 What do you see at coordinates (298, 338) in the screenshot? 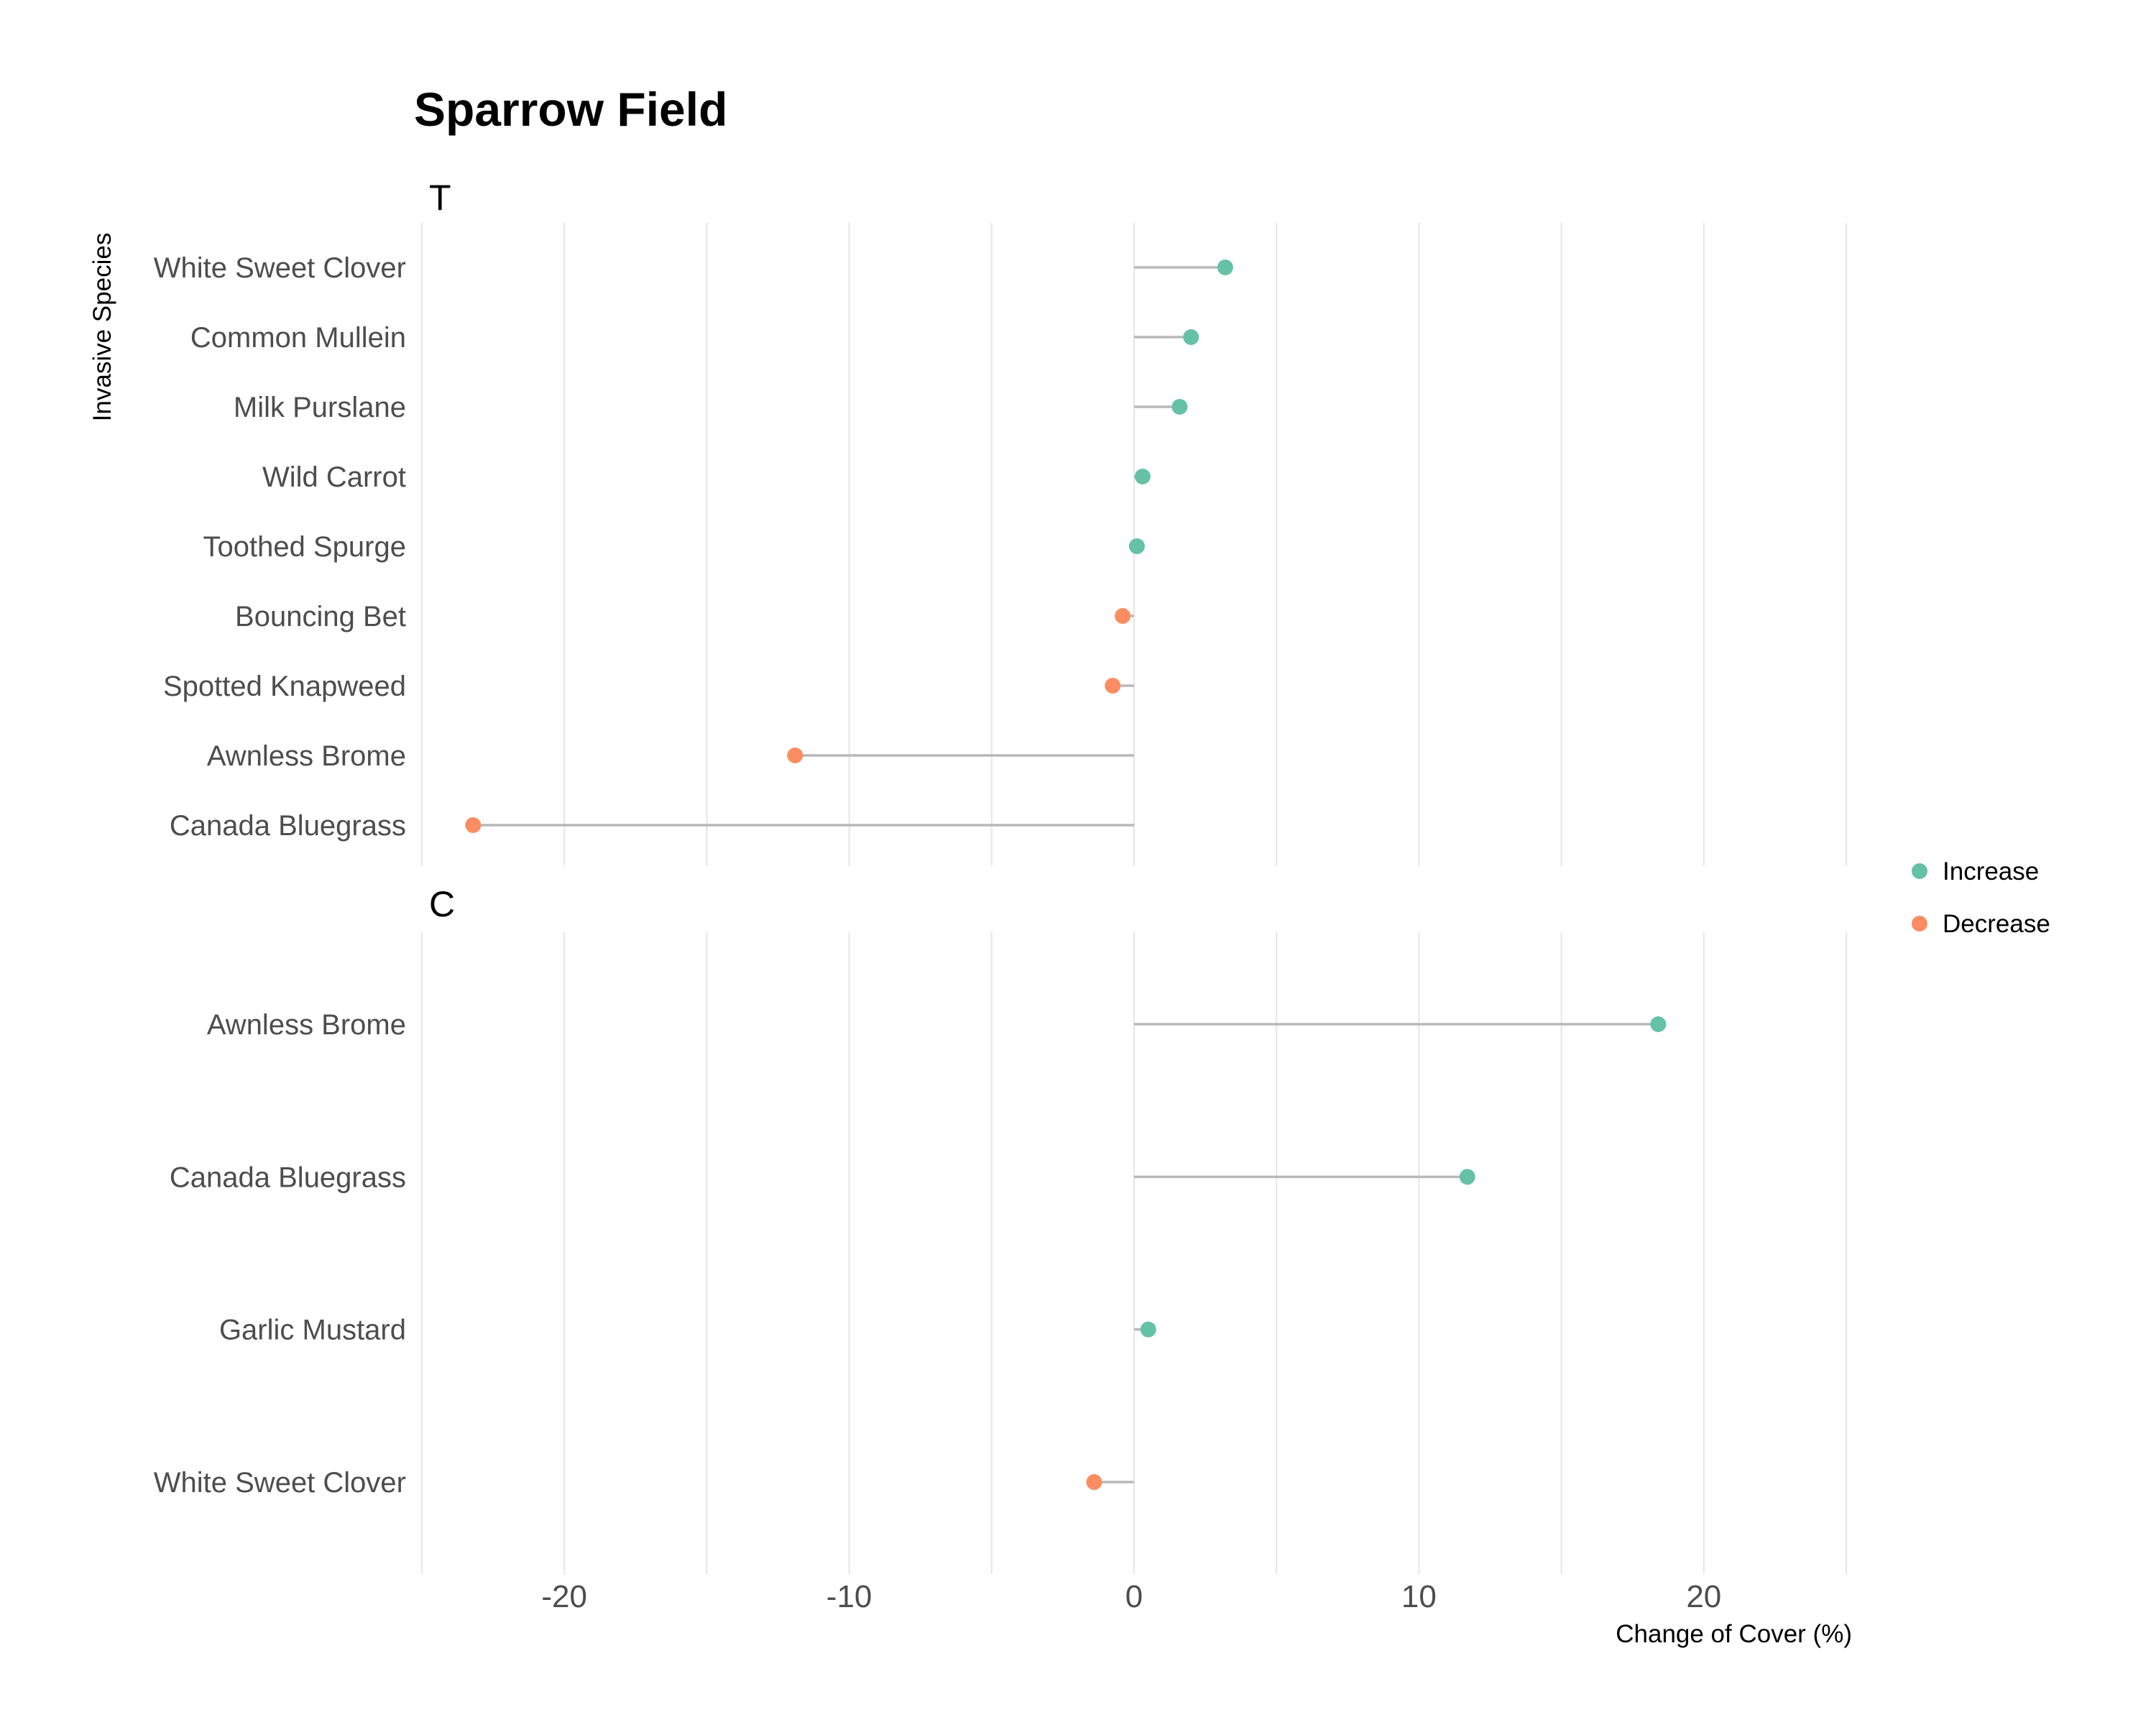
I see `category-label: Common Mullein` at bounding box center [298, 338].